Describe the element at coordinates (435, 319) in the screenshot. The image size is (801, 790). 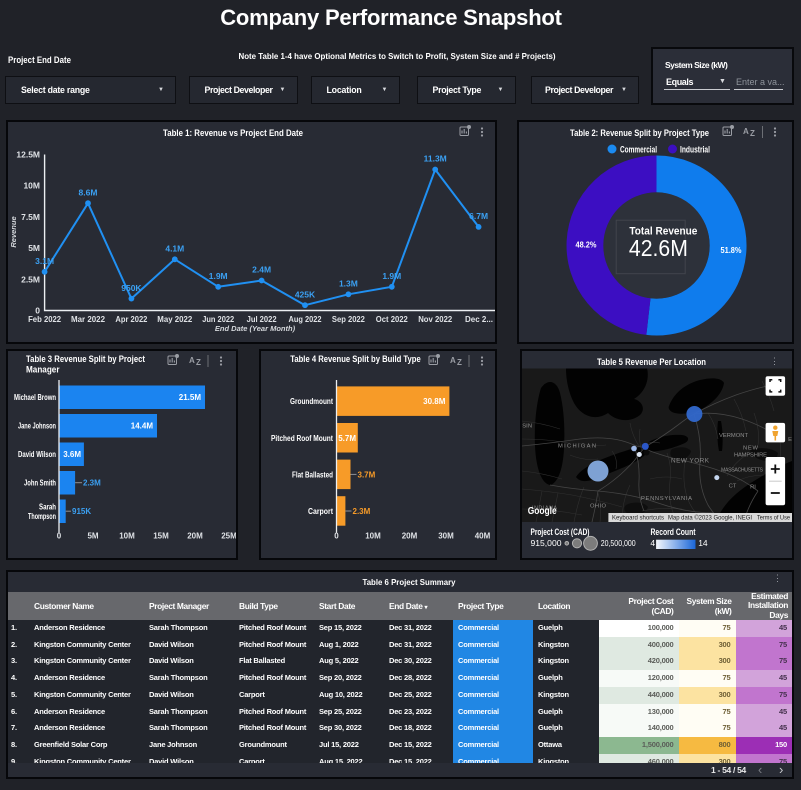
I see `svg-text: Nov 2022` at that location.